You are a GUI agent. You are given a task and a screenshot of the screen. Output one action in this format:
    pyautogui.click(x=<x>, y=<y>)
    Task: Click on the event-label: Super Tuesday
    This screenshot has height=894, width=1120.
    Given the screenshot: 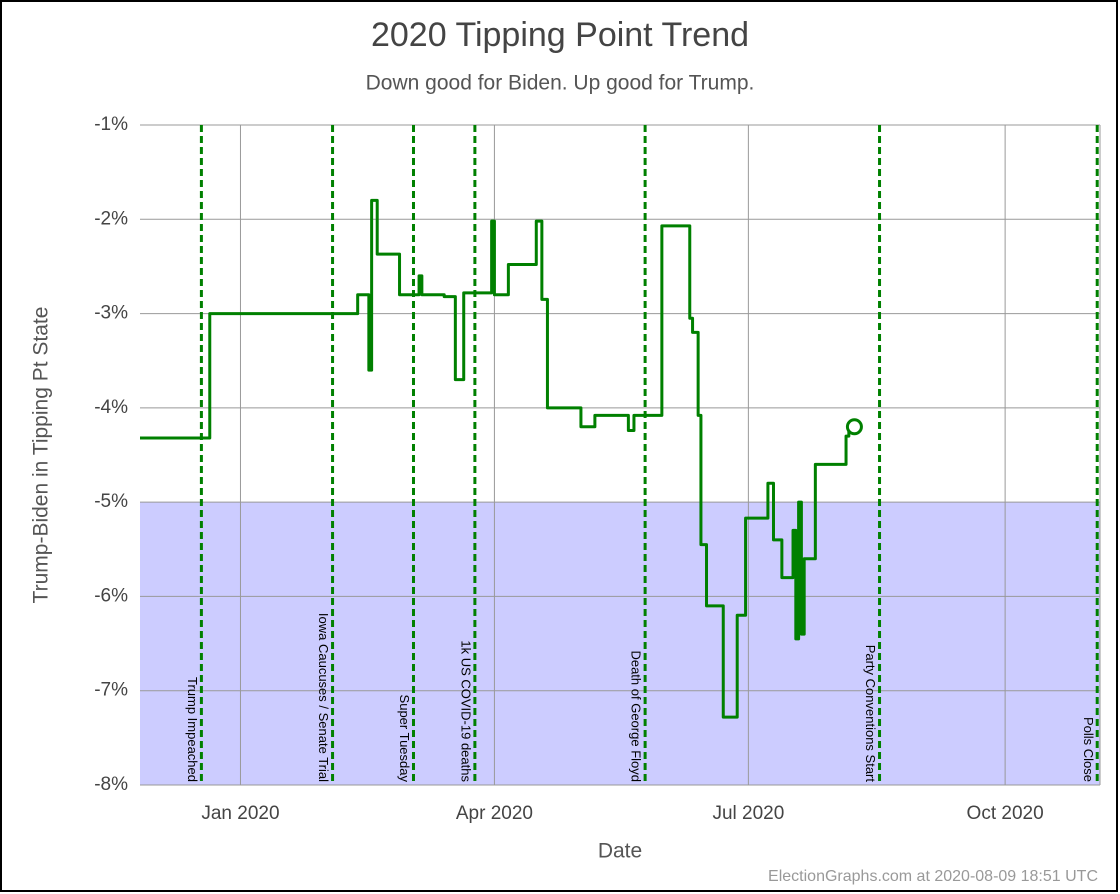 What is the action you would take?
    pyautogui.click(x=404, y=739)
    